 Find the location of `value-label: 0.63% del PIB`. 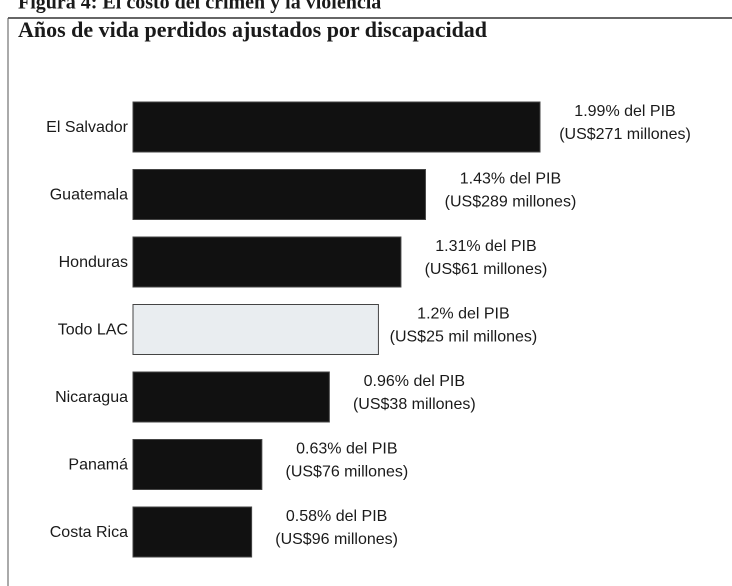

value-label: 0.63% del PIB is located at coordinates (346, 449).